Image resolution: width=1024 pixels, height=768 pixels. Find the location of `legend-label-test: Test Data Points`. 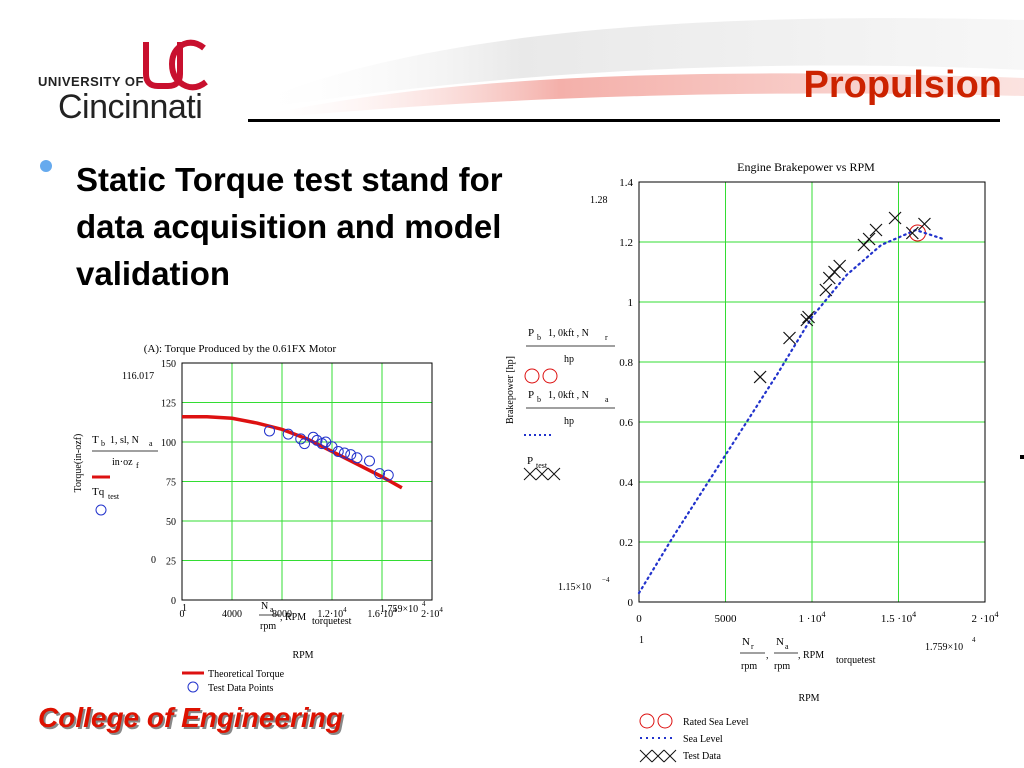

legend-label-test: Test Data Points is located at coordinates (241, 688).